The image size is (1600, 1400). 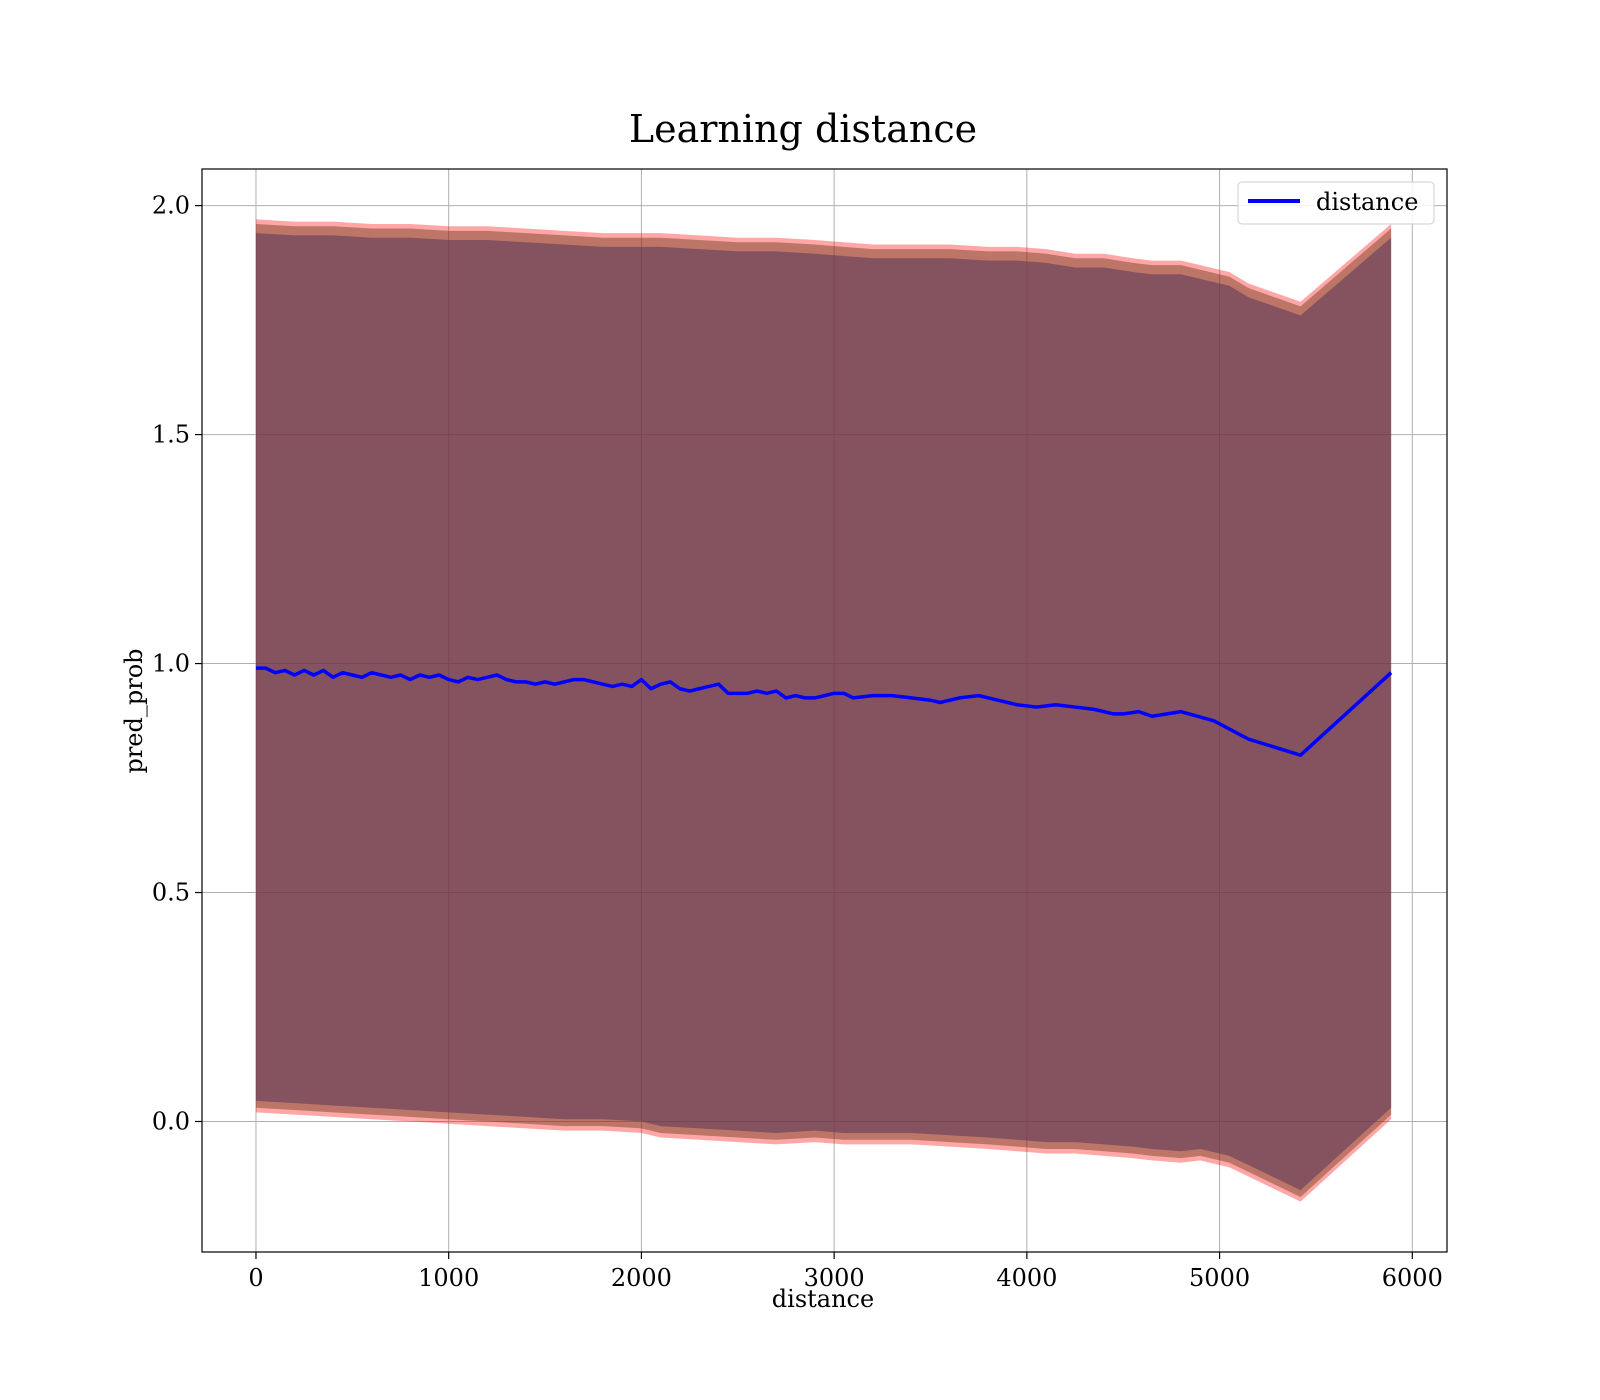 I want to click on series-layer, so click(x=824, y=711).